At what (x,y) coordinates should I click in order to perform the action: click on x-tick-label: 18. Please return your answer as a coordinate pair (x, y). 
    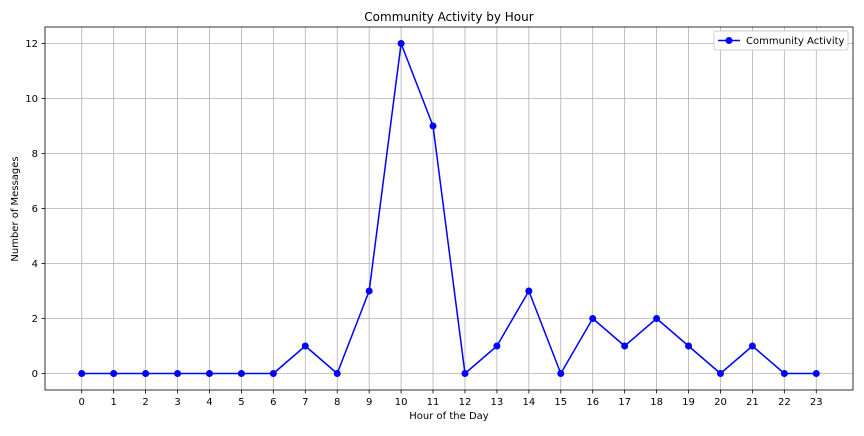
    Looking at the image, I should click on (656, 402).